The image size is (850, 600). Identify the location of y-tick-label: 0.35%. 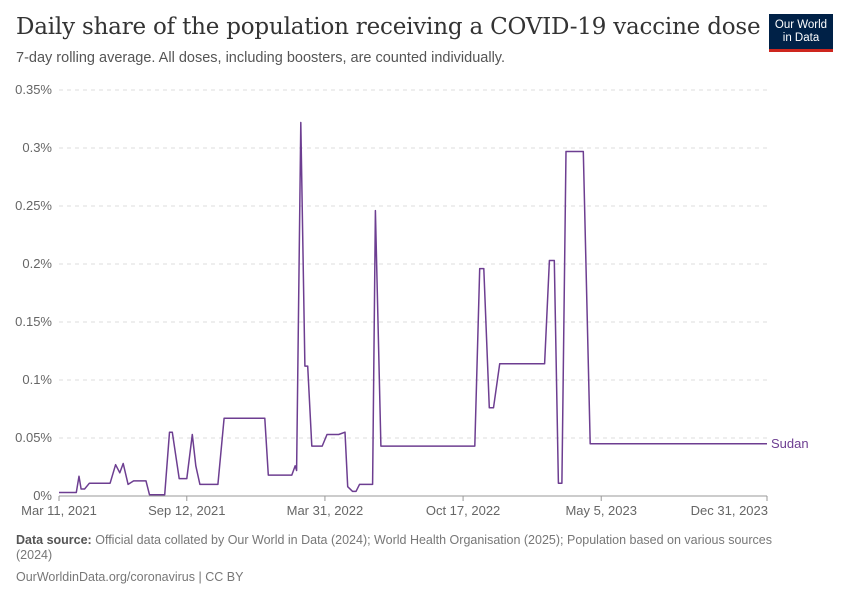
(33, 89).